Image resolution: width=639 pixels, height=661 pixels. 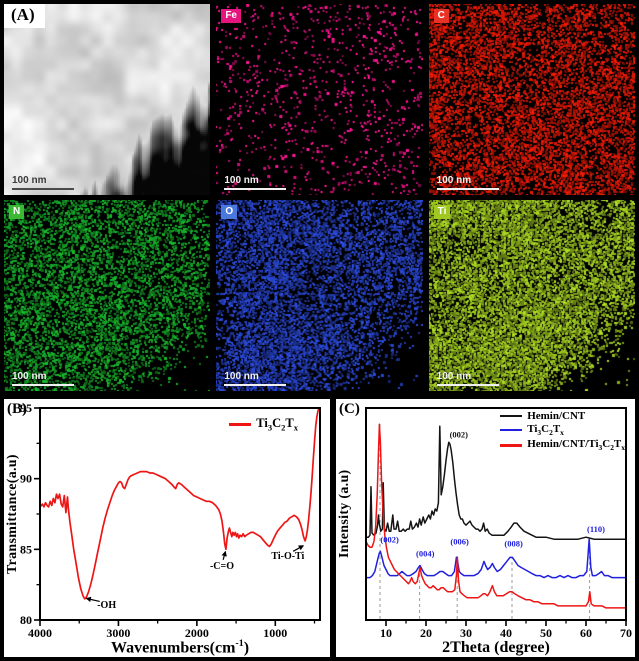 I want to click on tem-image-canvas, so click(x=107, y=99).